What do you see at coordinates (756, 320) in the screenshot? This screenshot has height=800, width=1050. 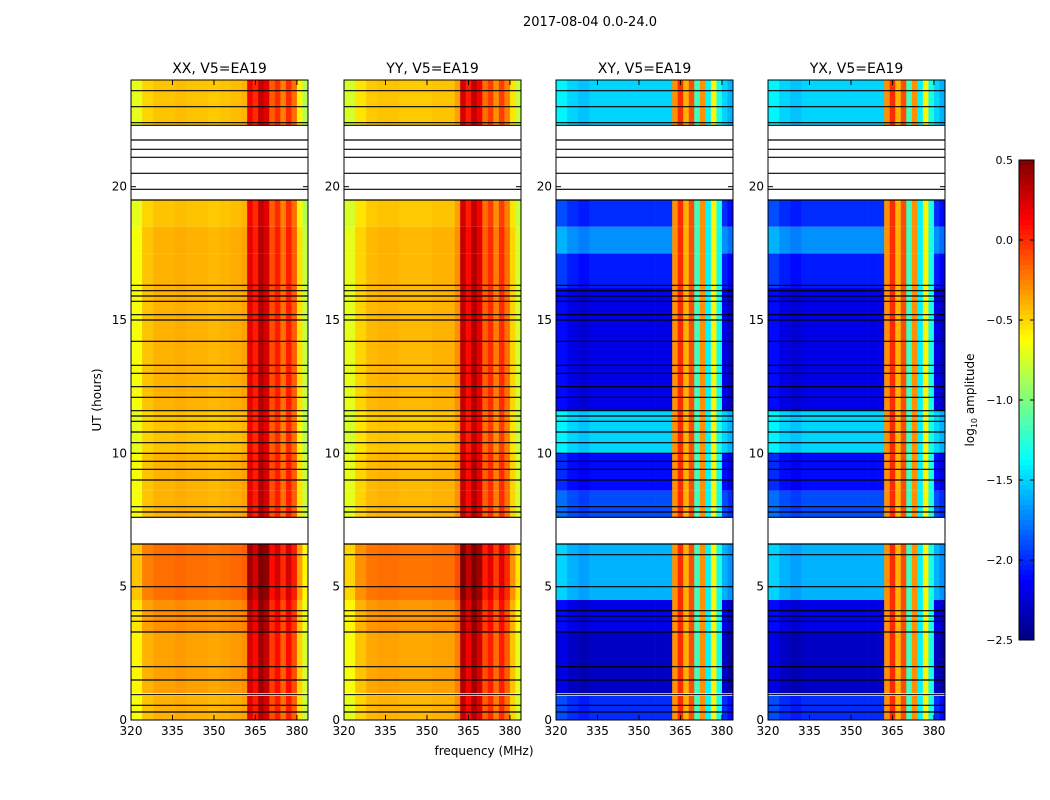 I see `y-tick-label: 15` at bounding box center [756, 320].